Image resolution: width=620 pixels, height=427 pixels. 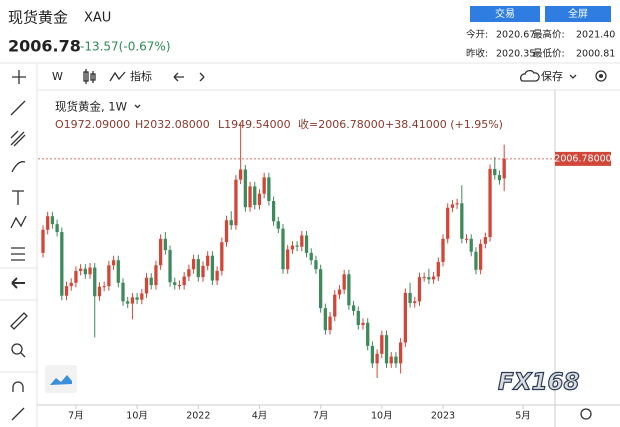 I want to click on stat-label: 昨收:, so click(x=477, y=54).